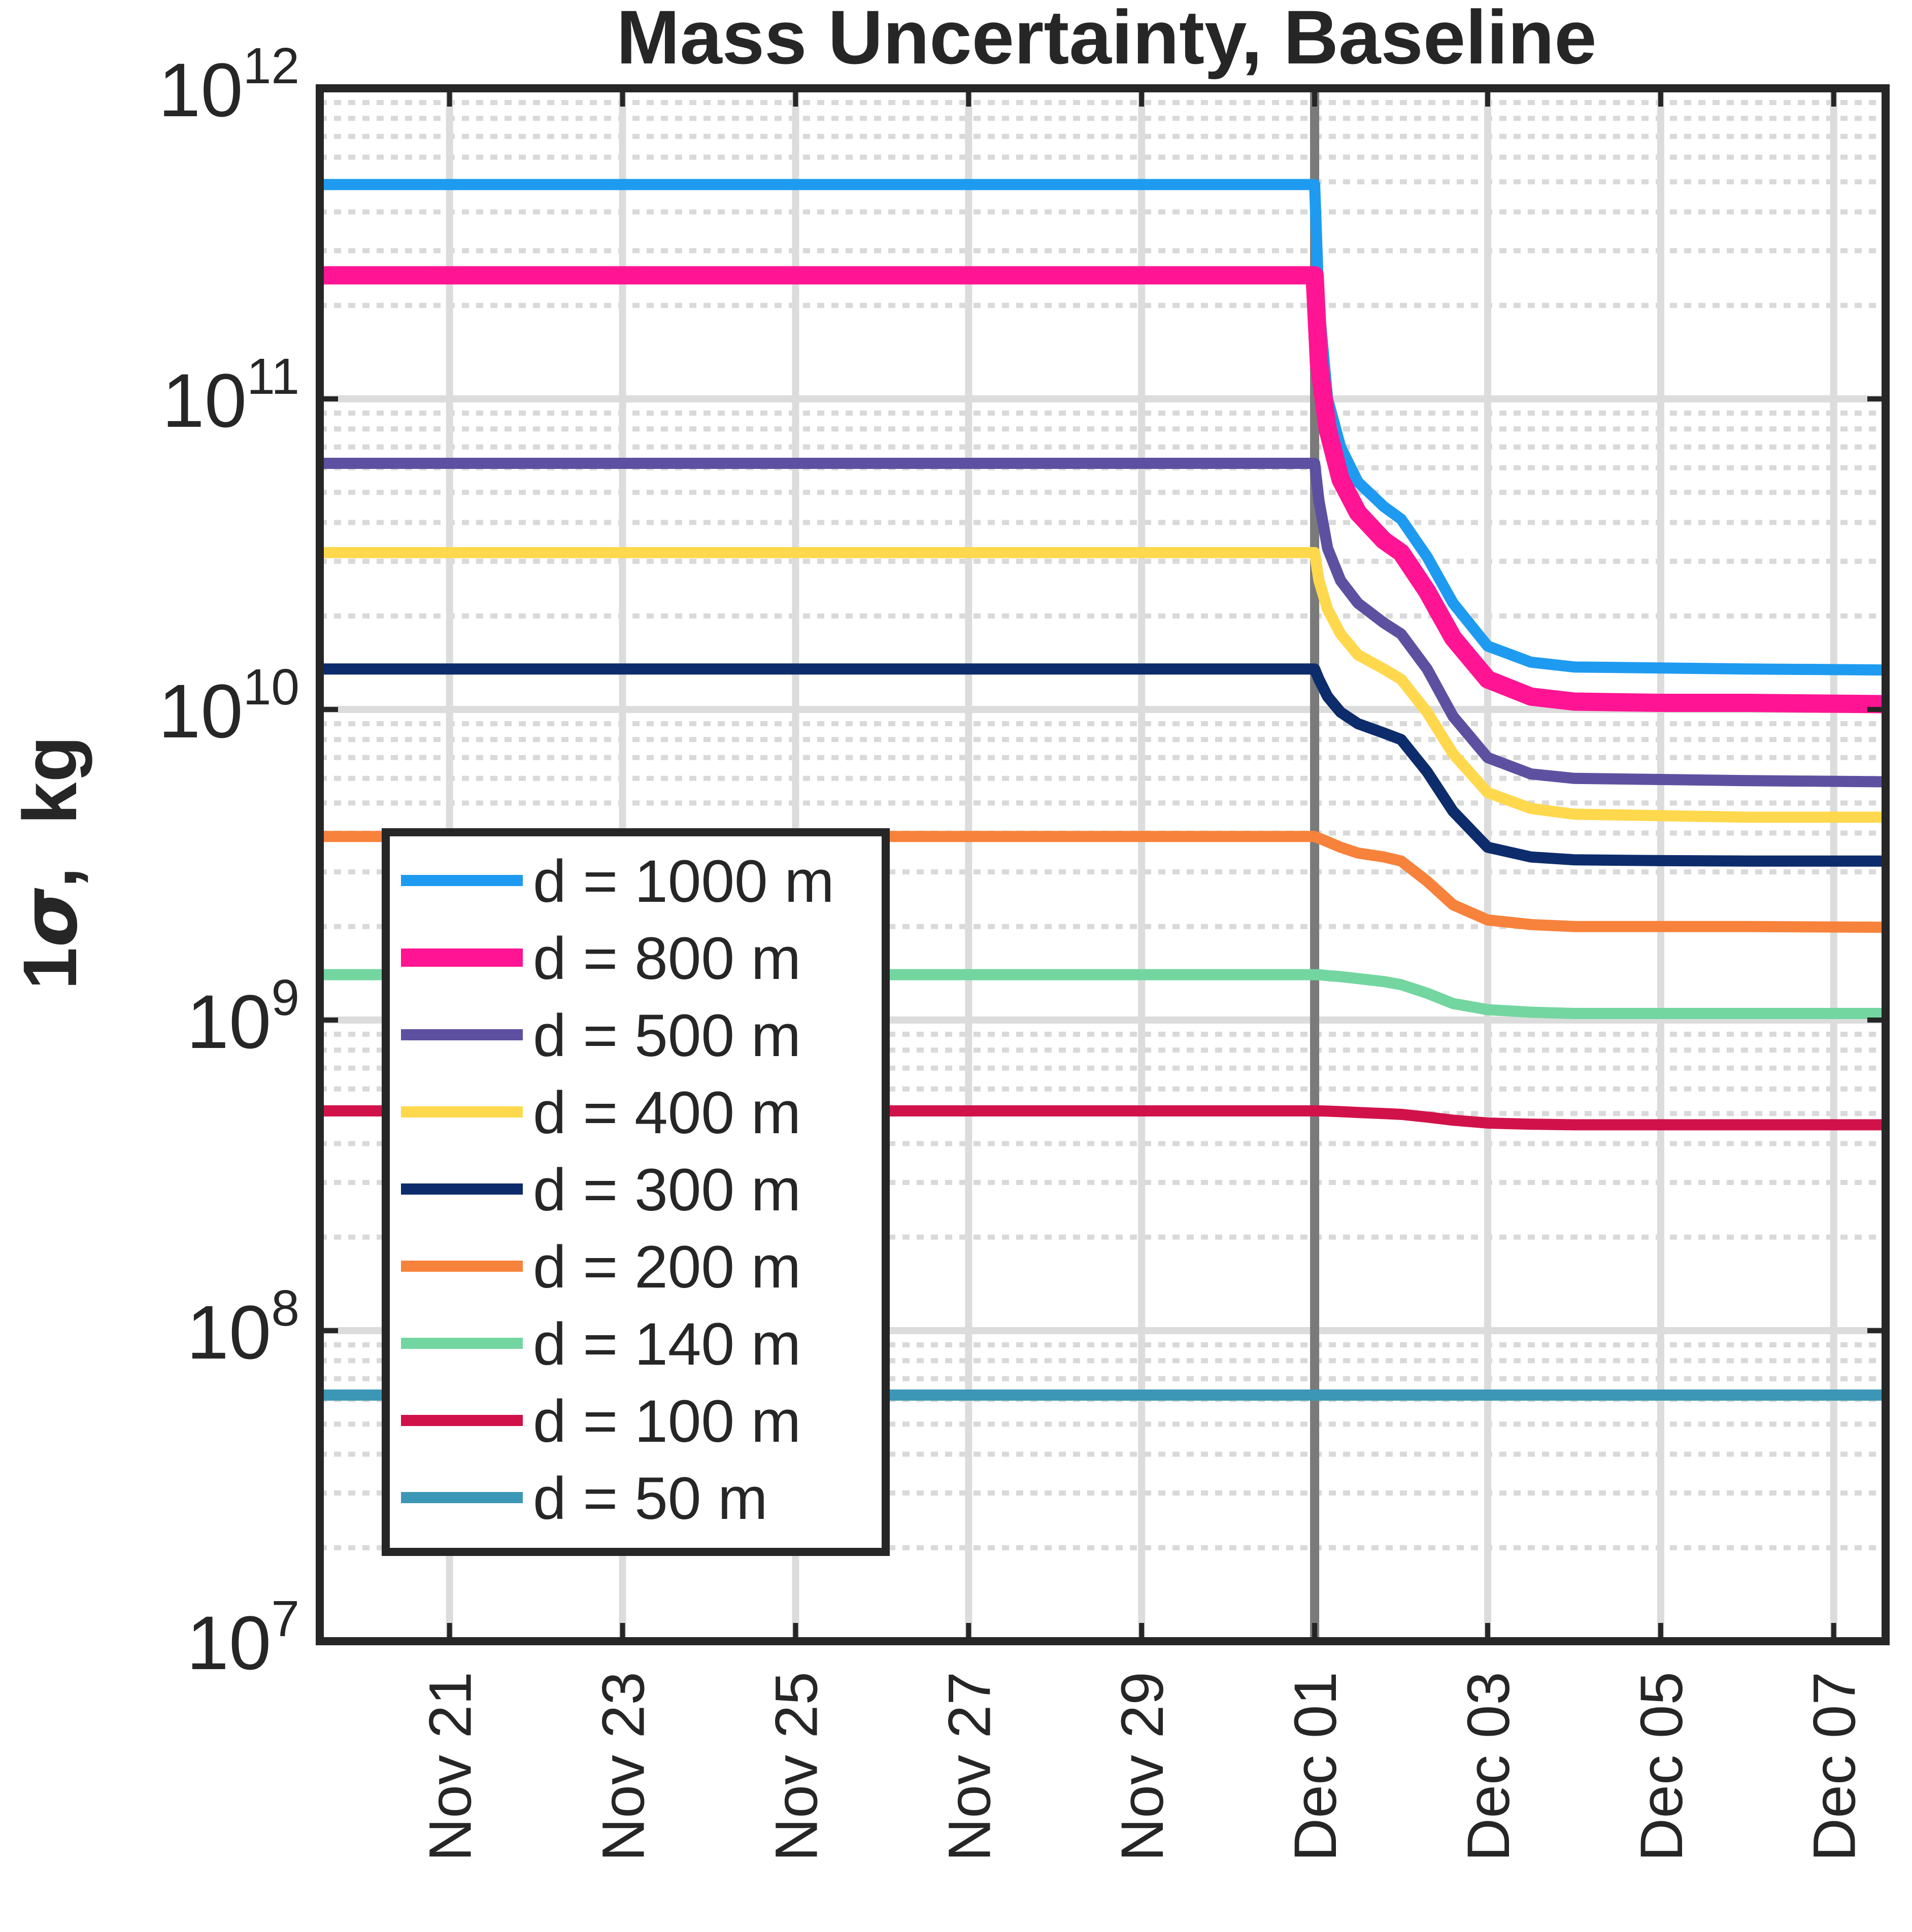 The height and width of the screenshot is (1932, 1912). What do you see at coordinates (797, 1766) in the screenshot?
I see `x-tick-label: Nov 25` at bounding box center [797, 1766].